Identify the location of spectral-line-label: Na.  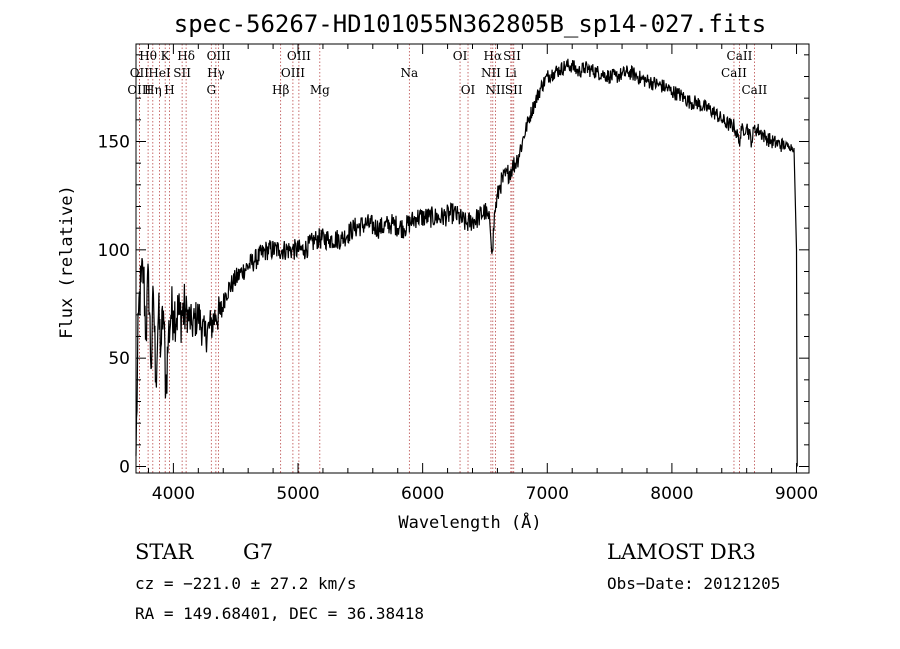
(409, 73).